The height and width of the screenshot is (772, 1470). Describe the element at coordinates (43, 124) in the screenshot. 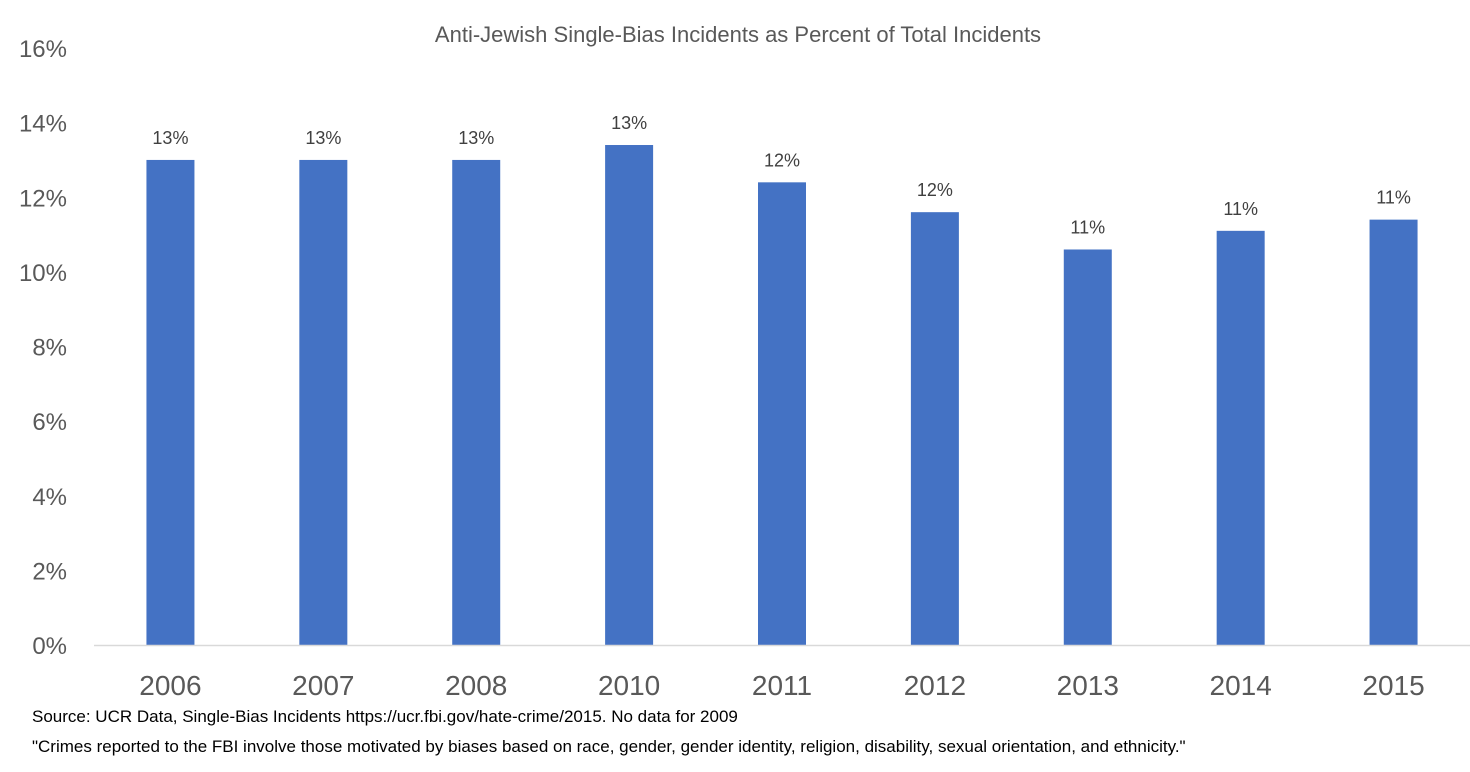

I see `y-tick-label: 14%` at that location.